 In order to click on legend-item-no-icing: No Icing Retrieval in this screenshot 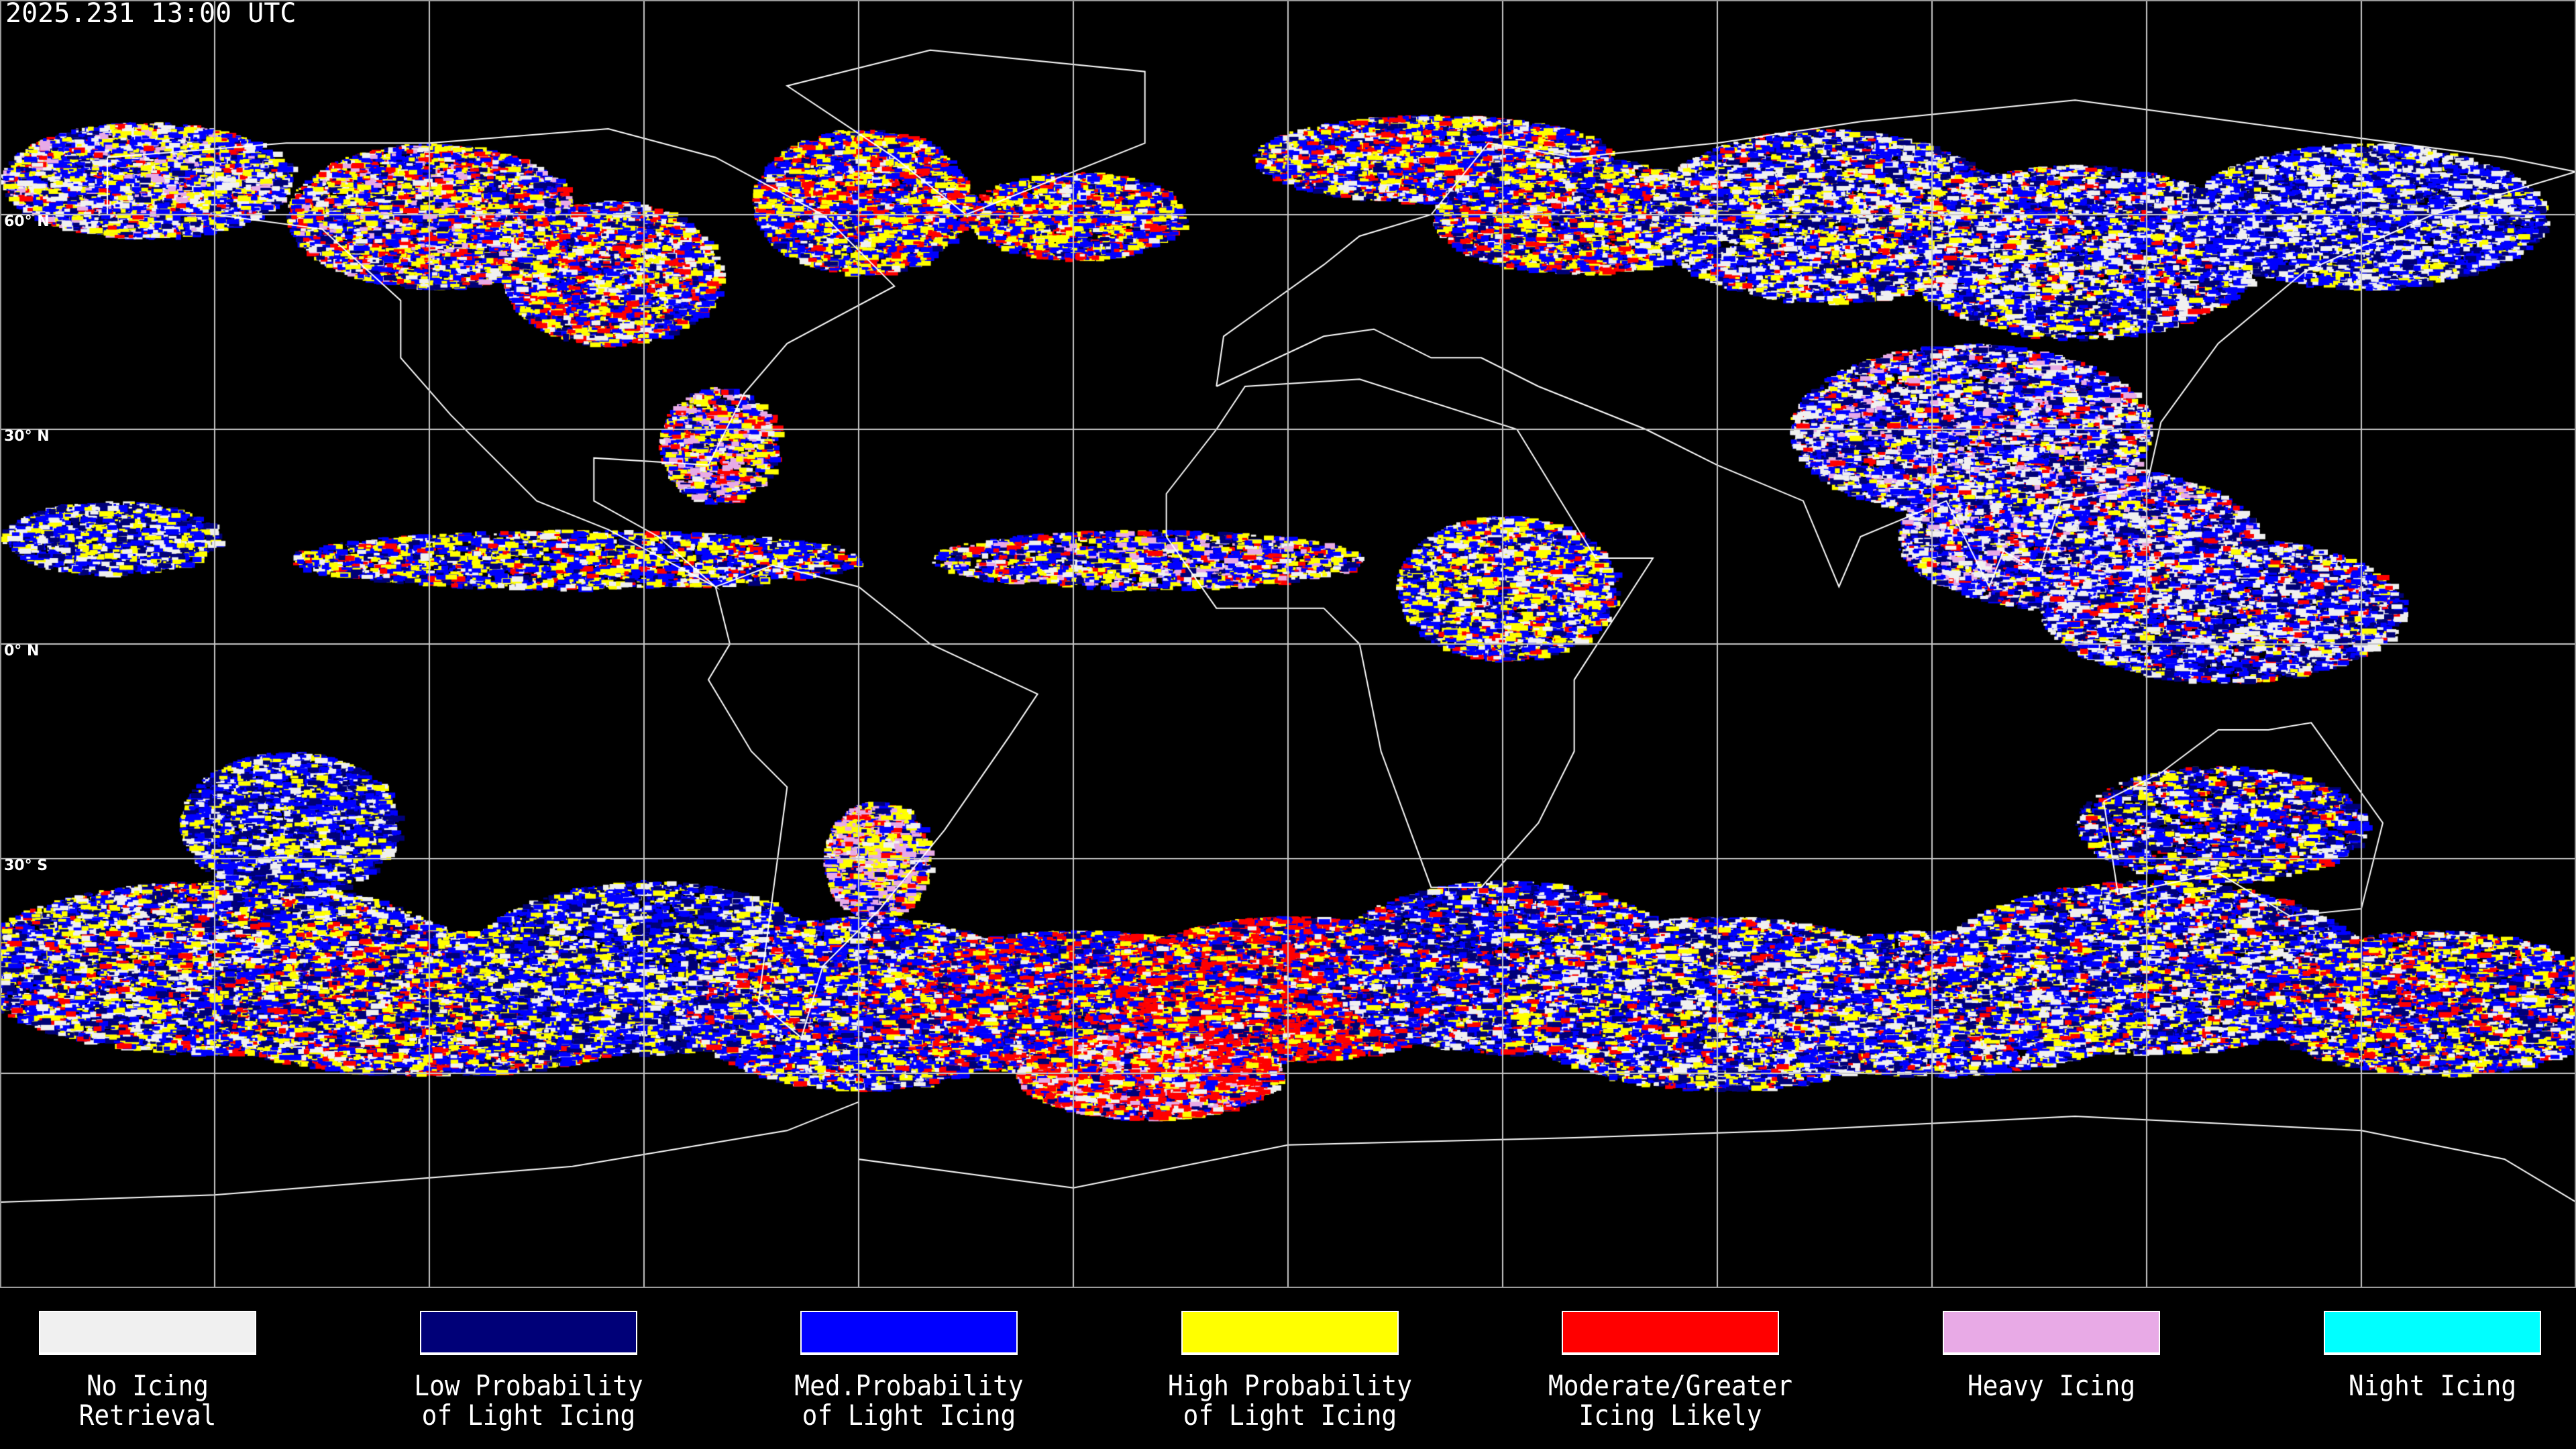, I will do `click(147, 1370)`.